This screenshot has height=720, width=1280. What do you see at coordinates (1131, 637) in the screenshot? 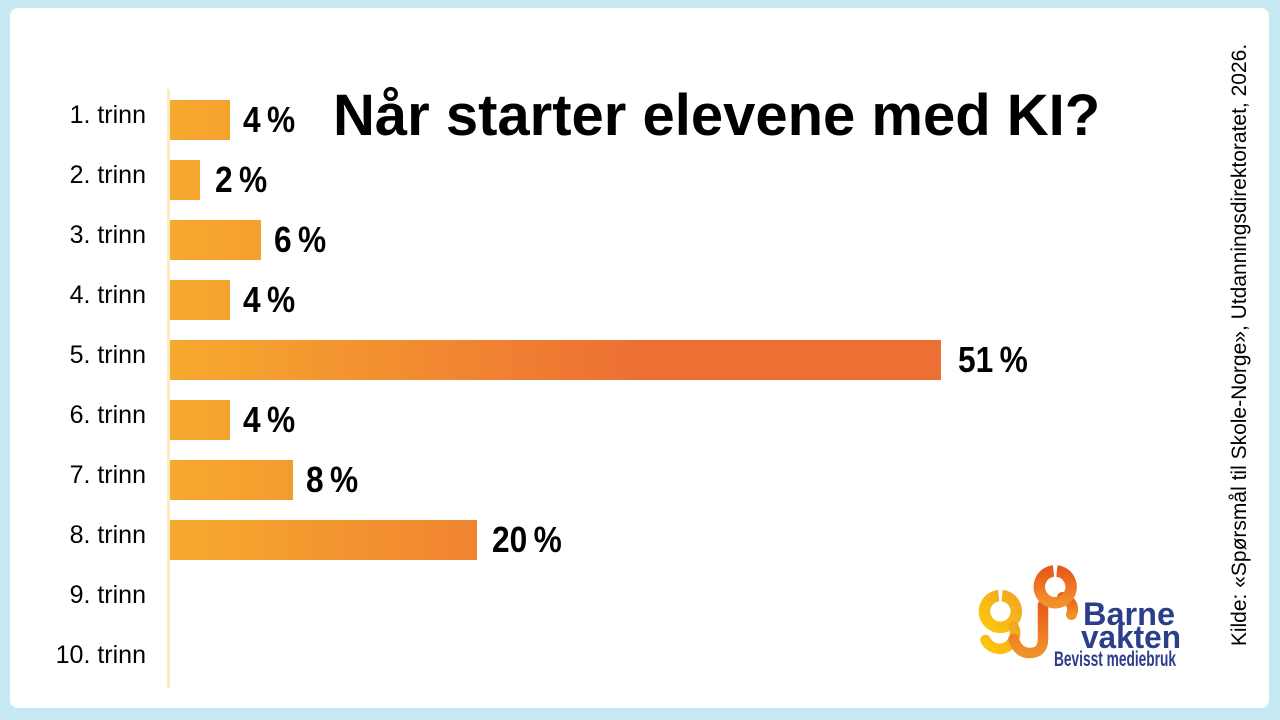
I see `svg-text: vakten` at bounding box center [1131, 637].